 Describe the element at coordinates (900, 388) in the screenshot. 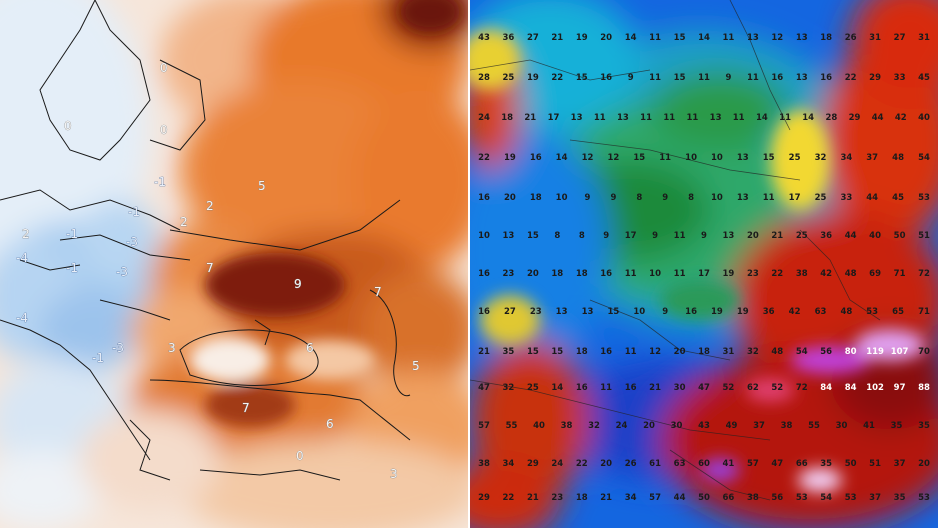

I see `precipitation-value: 97` at that location.